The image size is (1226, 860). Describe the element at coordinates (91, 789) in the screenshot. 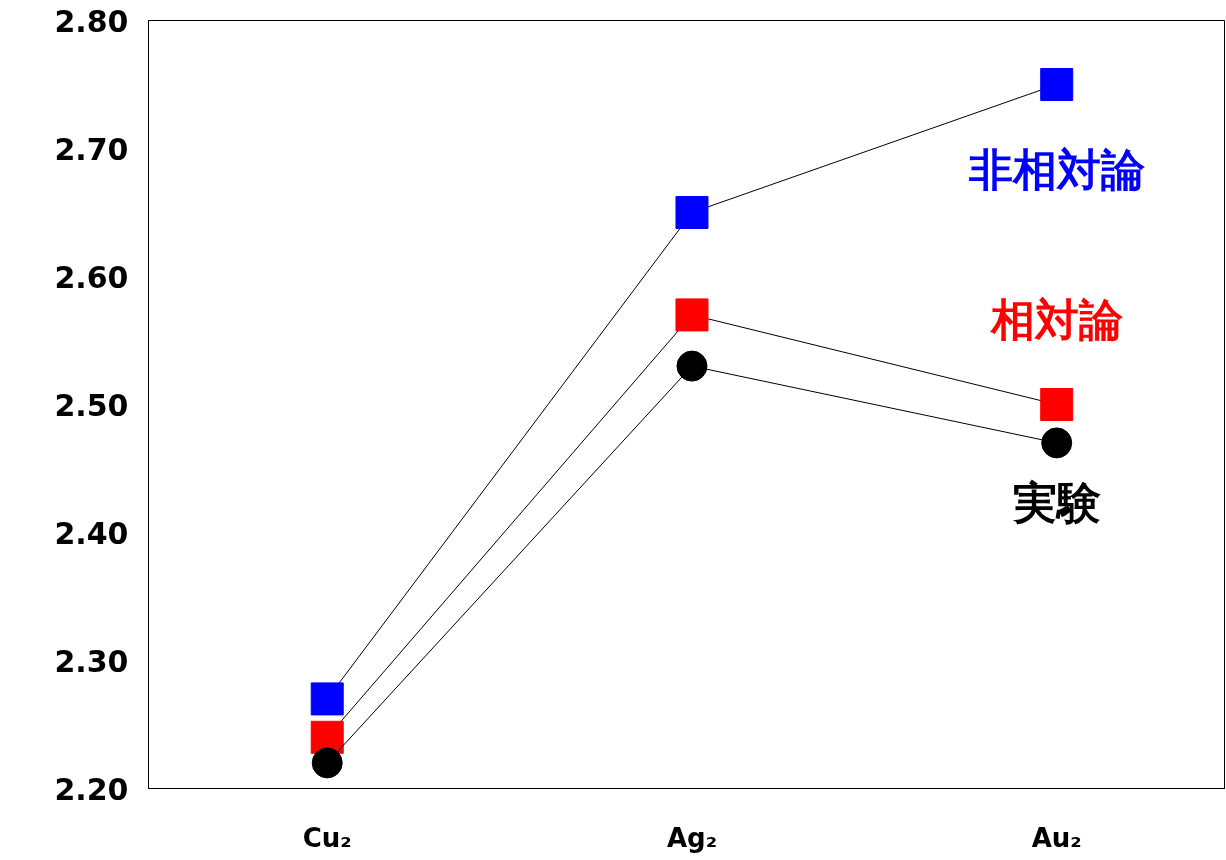

I see `y-tick-label: 2.20` at that location.